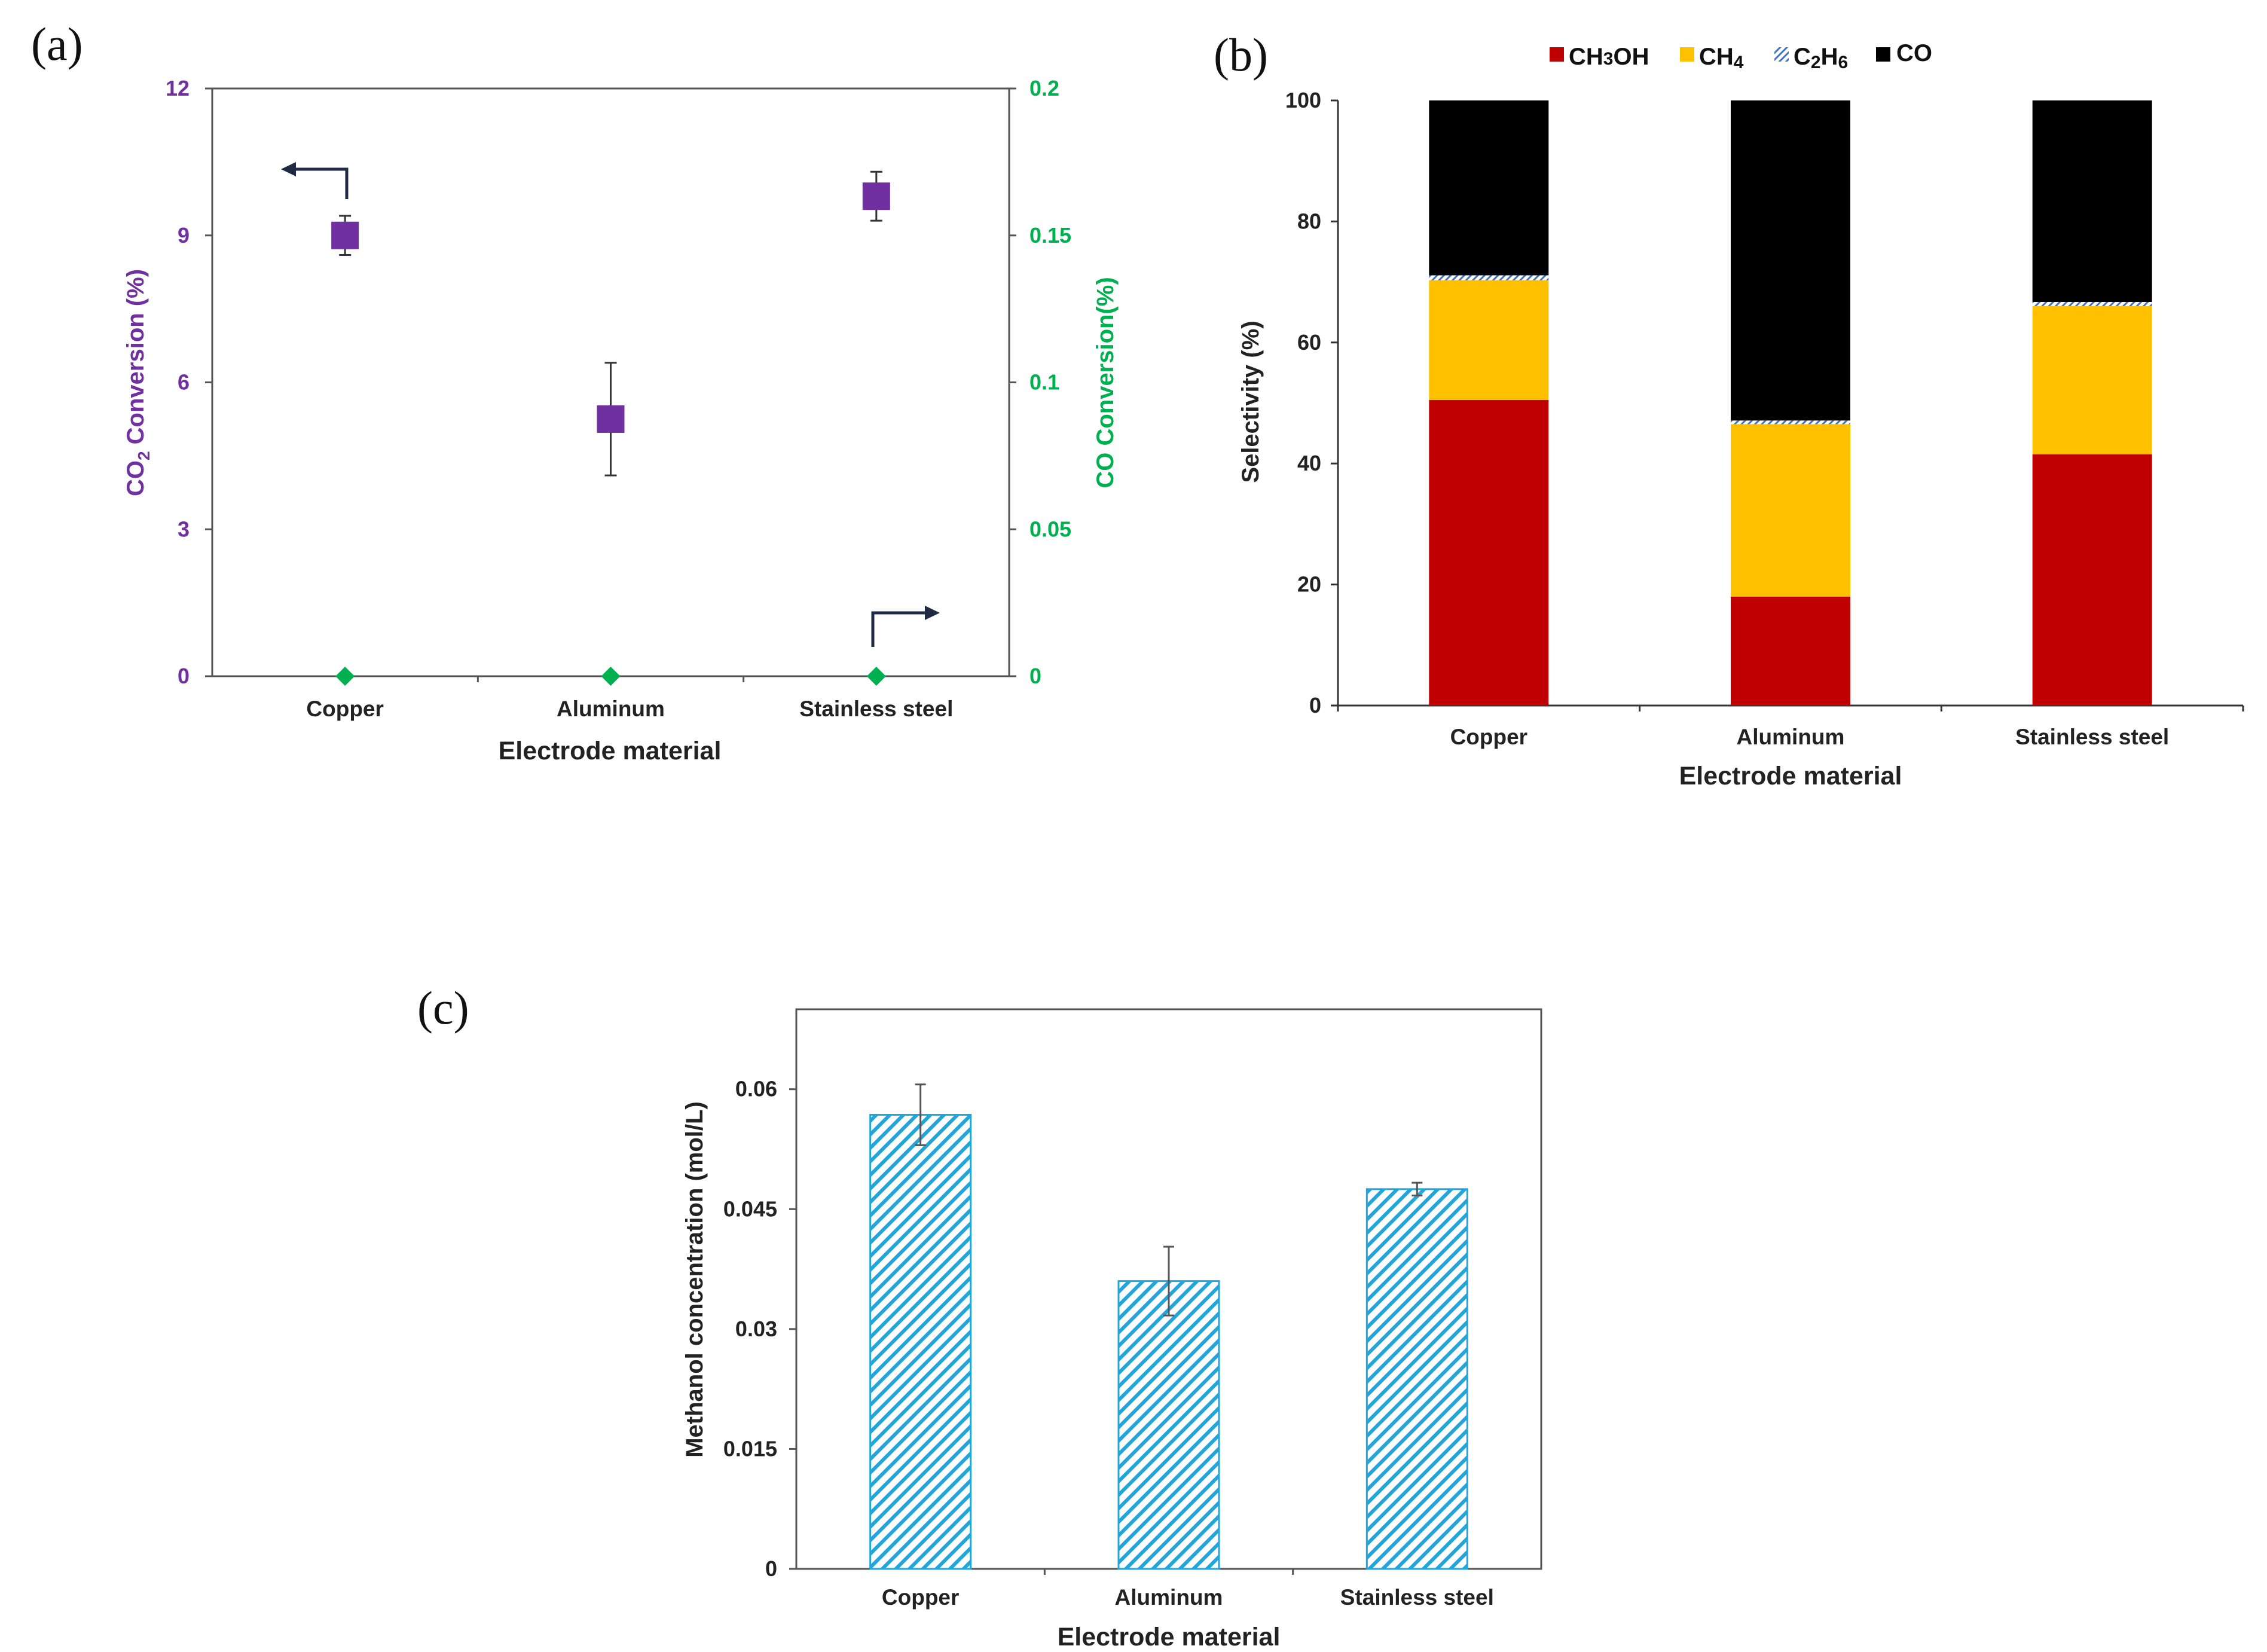  I want to click on ylabel-left-subscript: 2, so click(144, 456).